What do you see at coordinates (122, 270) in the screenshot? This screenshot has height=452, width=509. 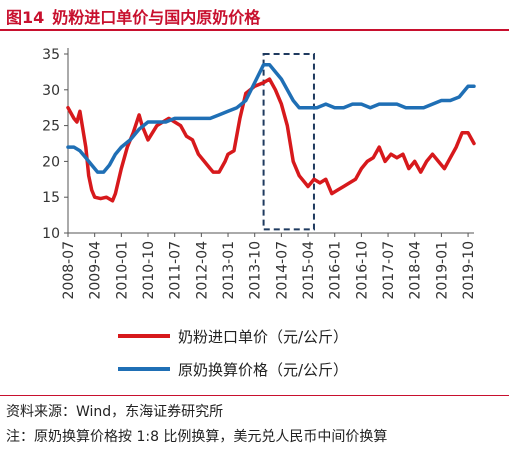 I see `x-tick-label: 2010-01` at bounding box center [122, 270].